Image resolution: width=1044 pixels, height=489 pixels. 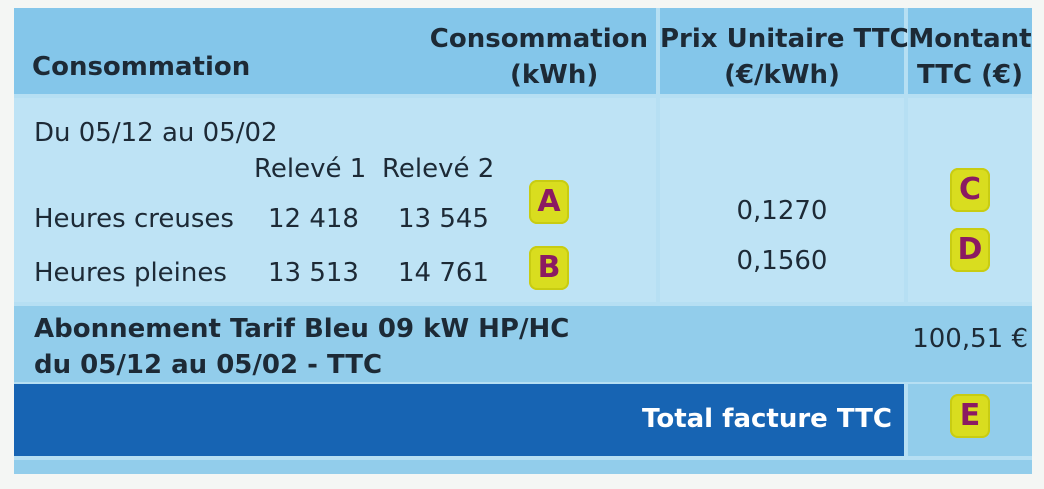 I want to click on row-releve1-value: 13 513, so click(x=313, y=273).